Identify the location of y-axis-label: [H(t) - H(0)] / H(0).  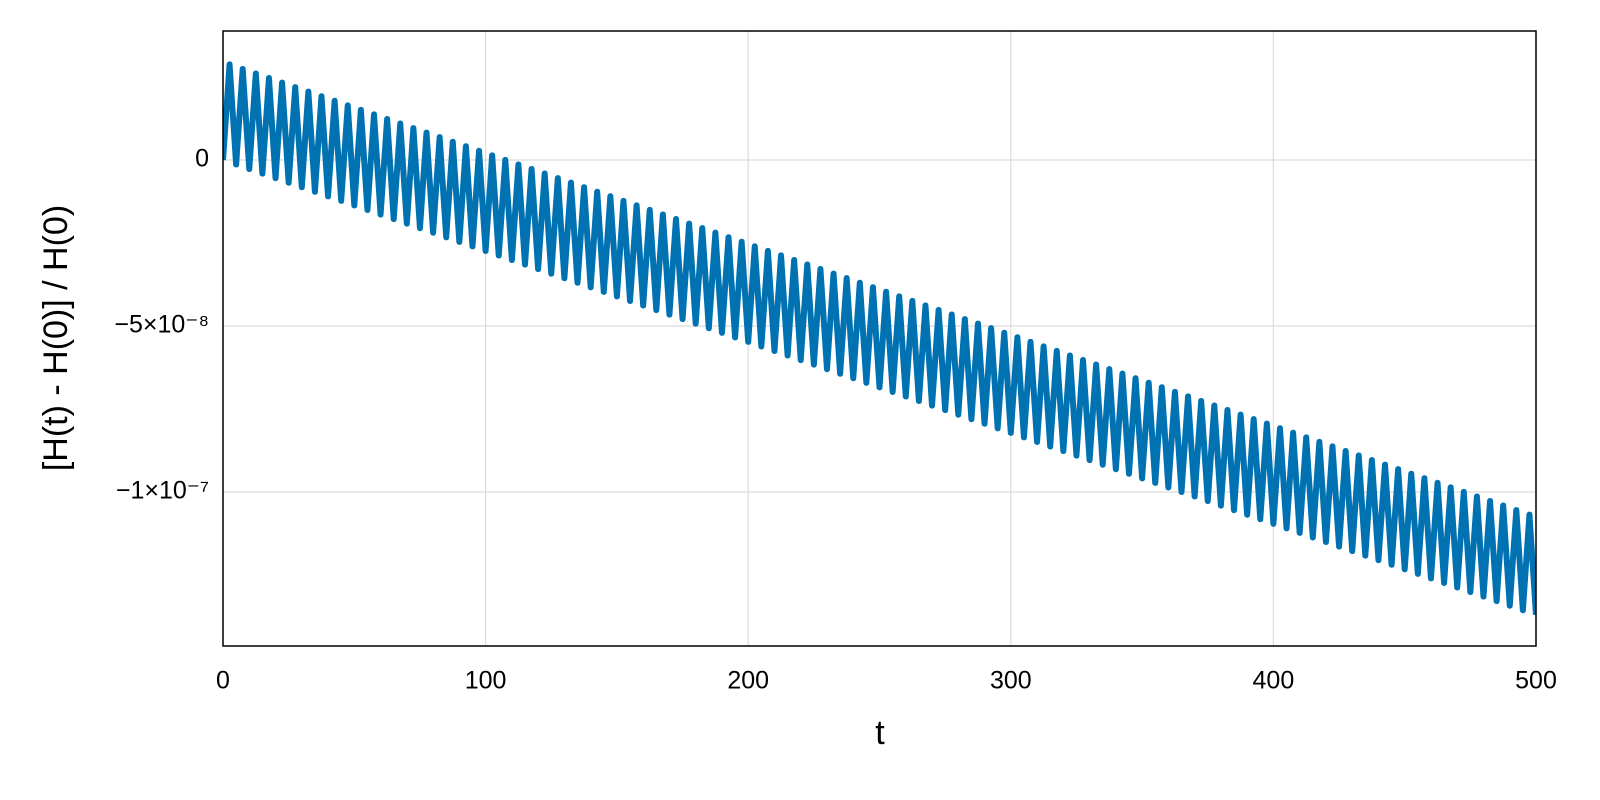
(56, 338).